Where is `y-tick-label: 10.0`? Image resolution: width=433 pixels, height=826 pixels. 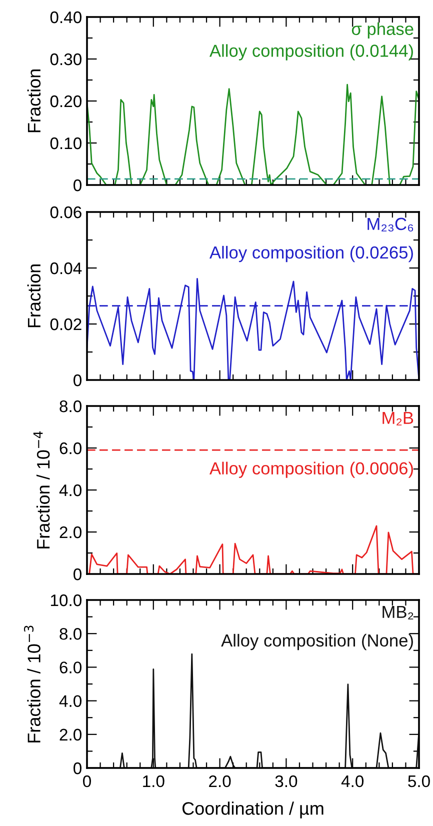
y-tick-label: 10.0 is located at coordinates (66, 600).